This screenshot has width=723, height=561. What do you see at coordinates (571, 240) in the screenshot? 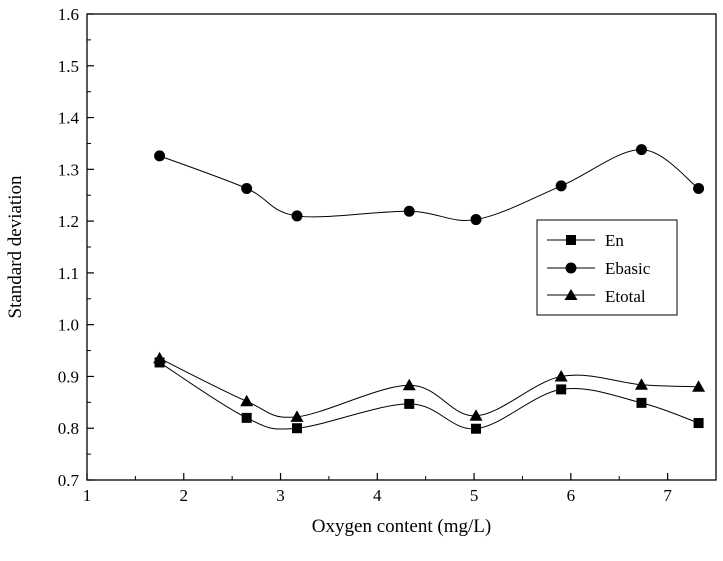
I see `legend-marker-en` at bounding box center [571, 240].